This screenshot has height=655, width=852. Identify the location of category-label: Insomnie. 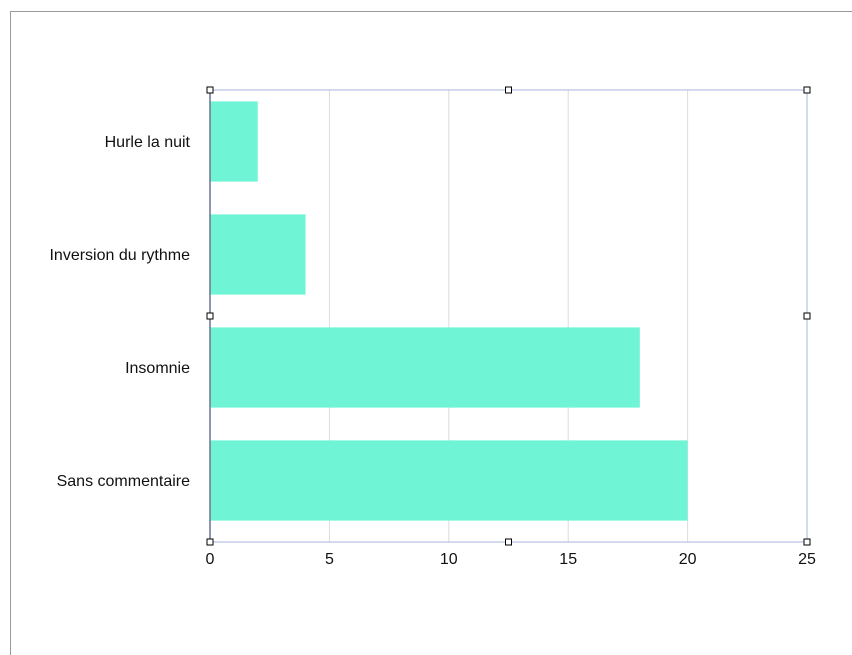
(157, 368).